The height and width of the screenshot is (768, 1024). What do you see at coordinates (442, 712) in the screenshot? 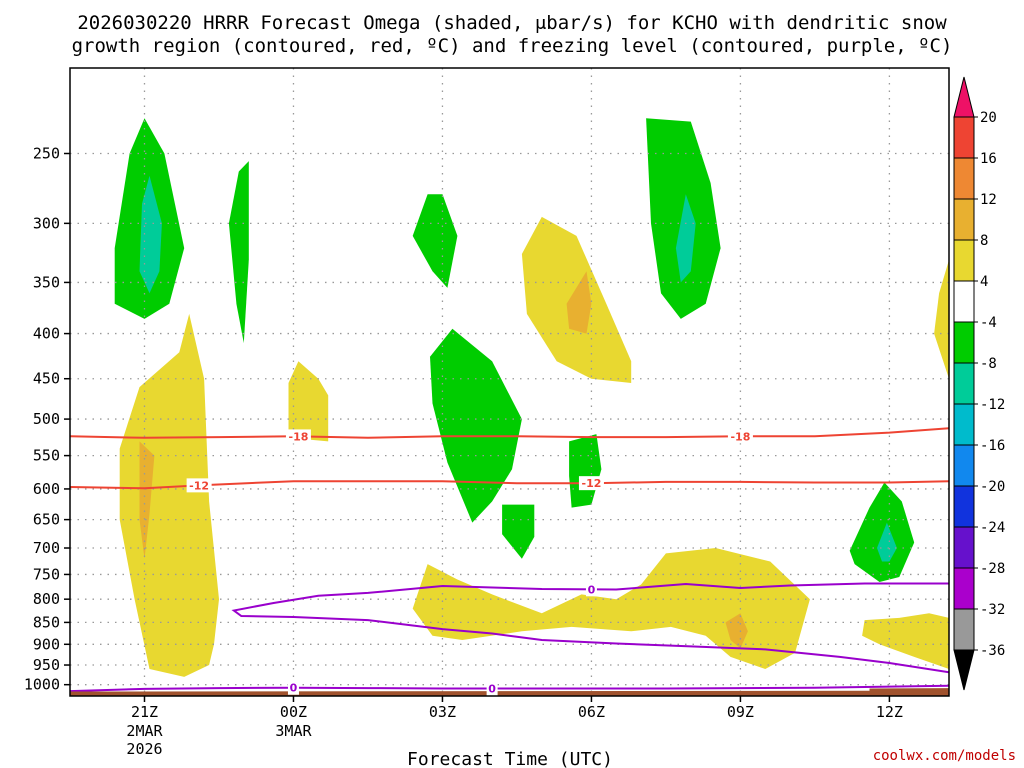
I see `x-tick-label: 03Z` at bounding box center [442, 712].